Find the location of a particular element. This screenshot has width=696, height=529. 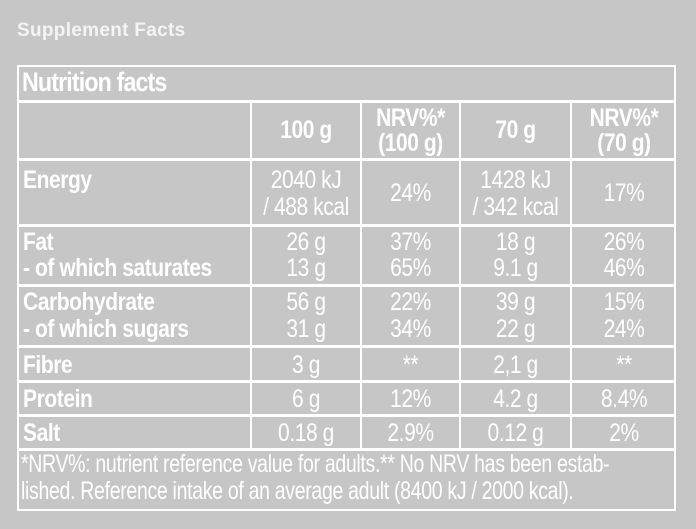

energy-70g-kj: 1428 kJ is located at coordinates (515, 180).